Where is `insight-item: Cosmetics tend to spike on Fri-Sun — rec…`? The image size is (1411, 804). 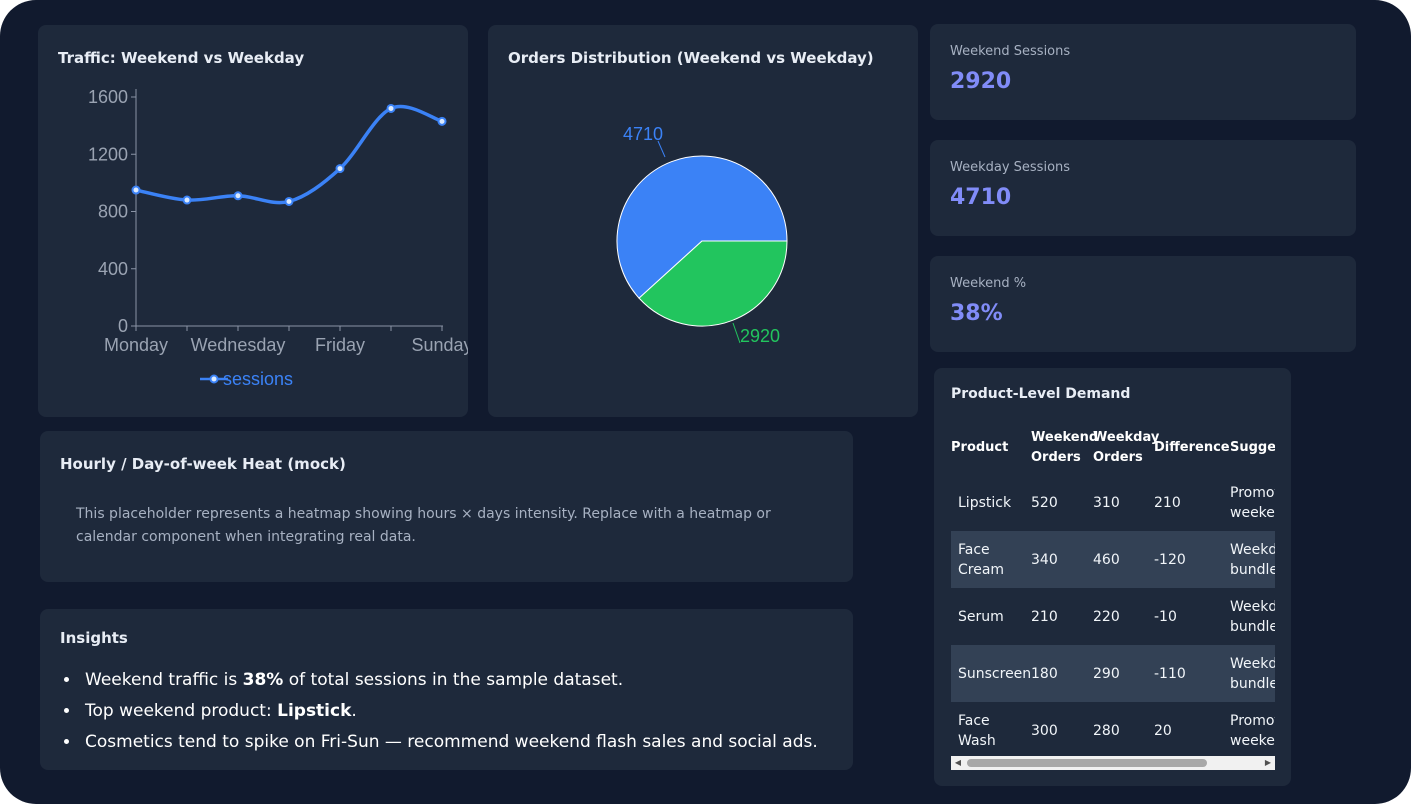 insight-item: Cosmetics tend to spike on Fri-Sun — rec… is located at coordinates (449, 742).